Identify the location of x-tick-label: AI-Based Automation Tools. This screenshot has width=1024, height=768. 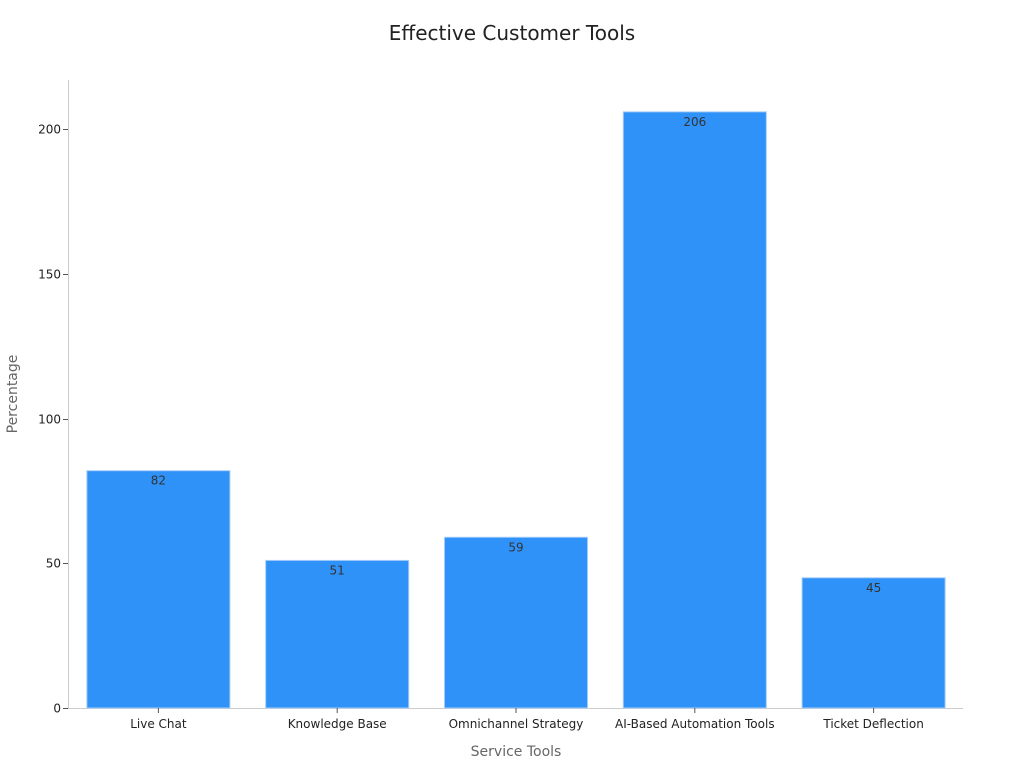
(695, 724).